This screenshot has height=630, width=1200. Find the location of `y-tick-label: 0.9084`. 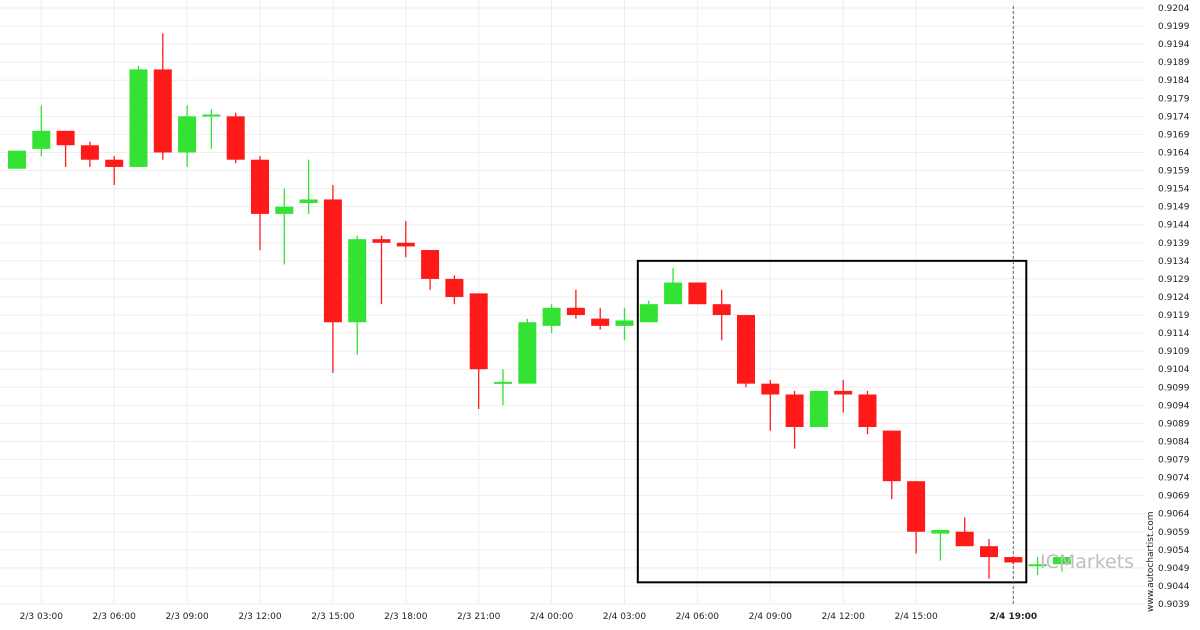

y-tick-label: 0.9084 is located at coordinates (1174, 442).